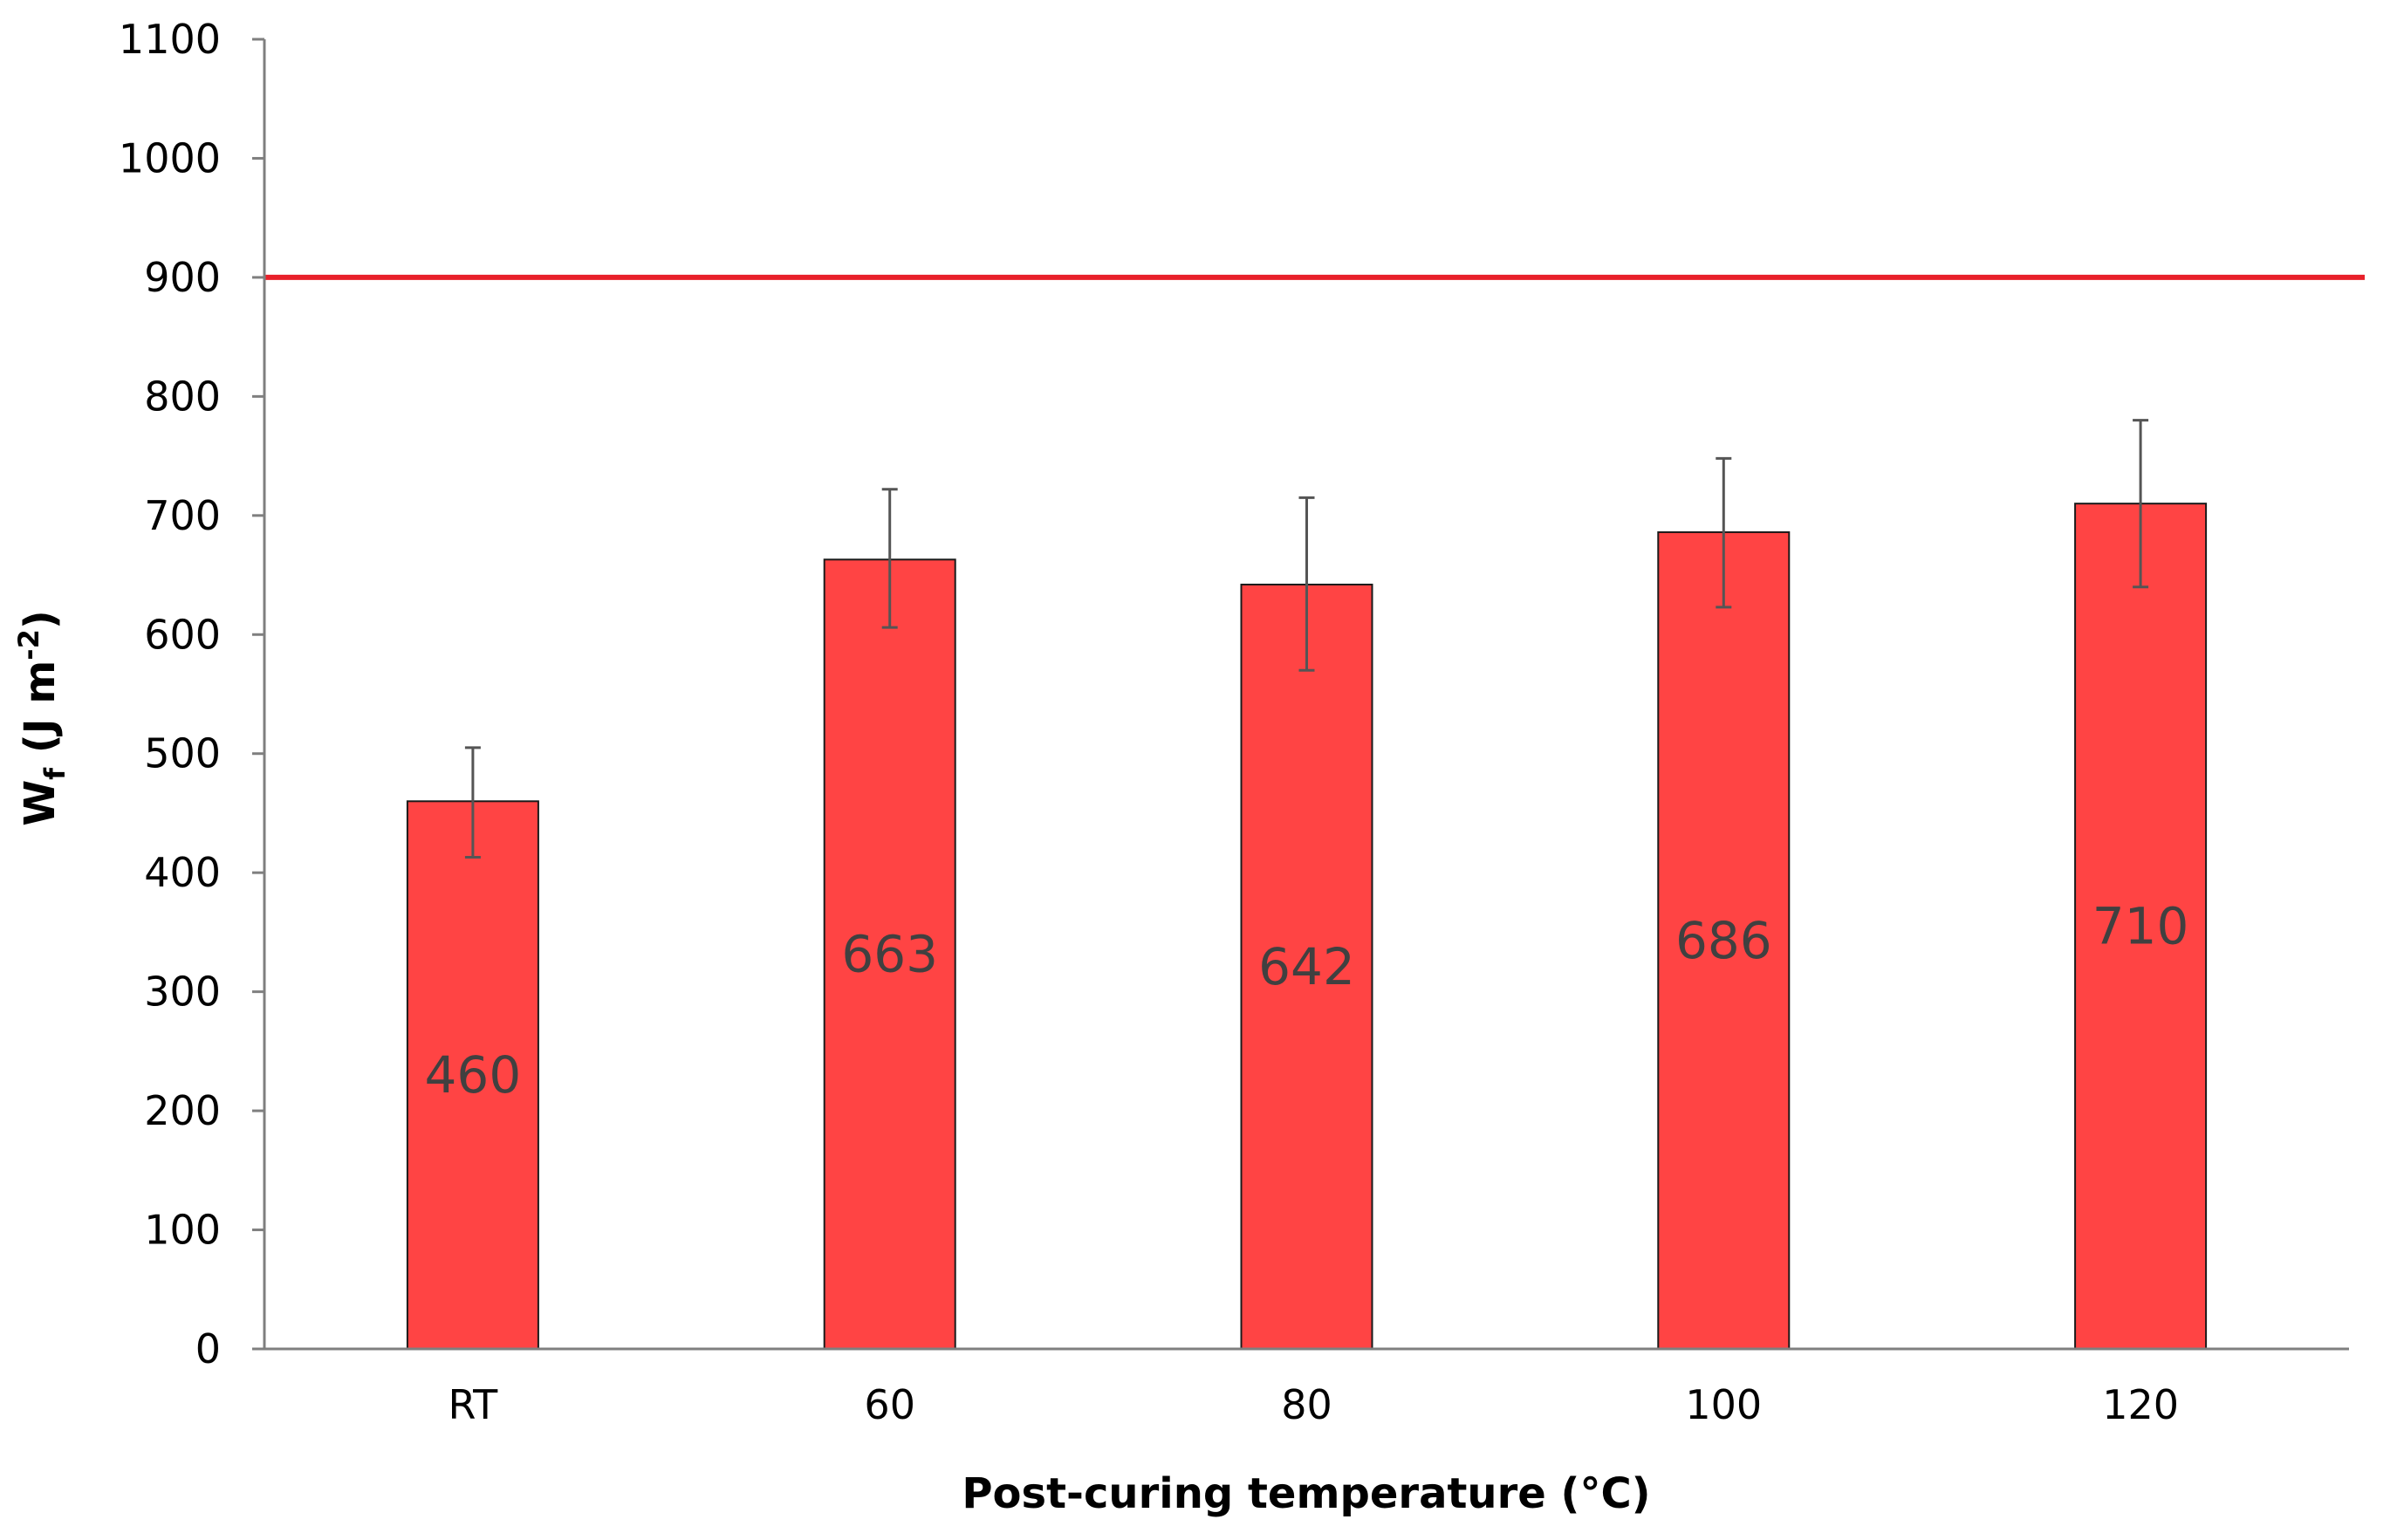 Image resolution: width=2397 pixels, height=1540 pixels. Describe the element at coordinates (1306, 1493) in the screenshot. I see `x-axis-title: Post-curing temperature (°C)` at that location.